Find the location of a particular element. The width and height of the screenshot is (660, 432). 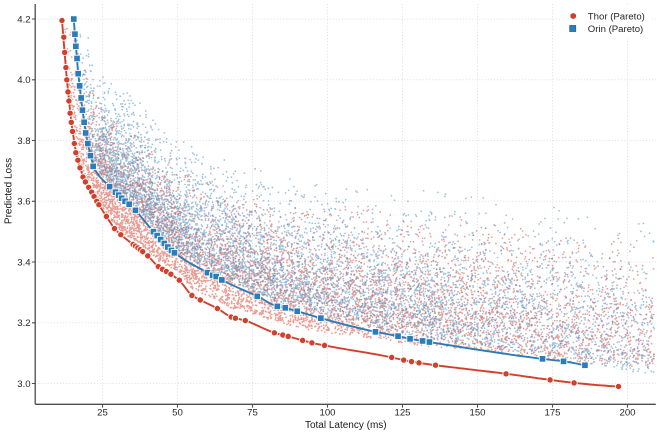

svg-text: 3.6 is located at coordinates (23, 202).